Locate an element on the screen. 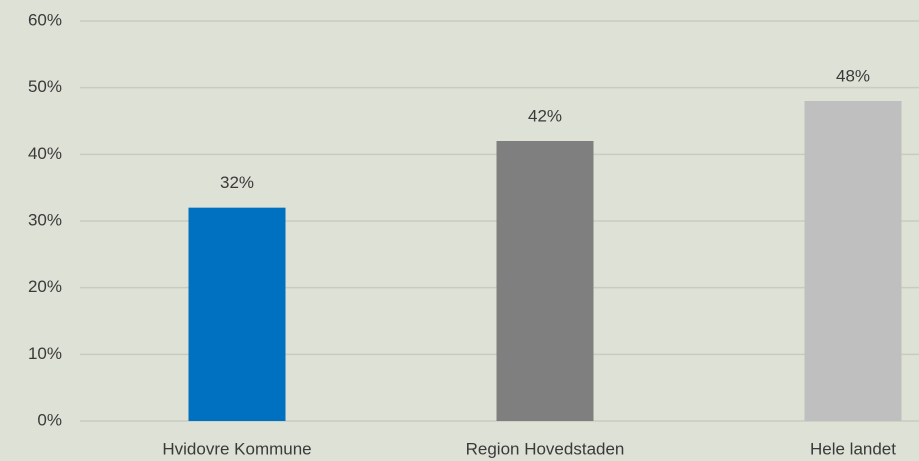 Image resolution: width=919 pixels, height=461 pixels. y-tick-label: 30% is located at coordinates (45, 219).